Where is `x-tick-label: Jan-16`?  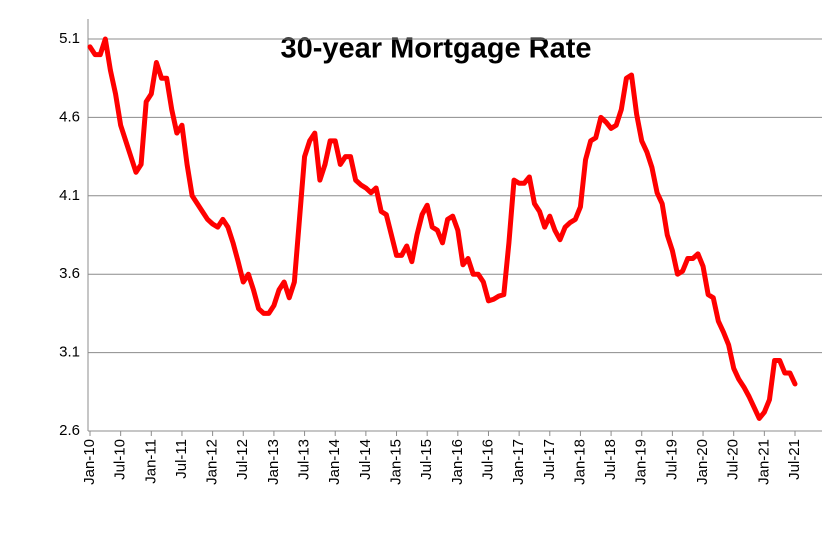 x-tick-label: Jan-16 is located at coordinates (457, 462).